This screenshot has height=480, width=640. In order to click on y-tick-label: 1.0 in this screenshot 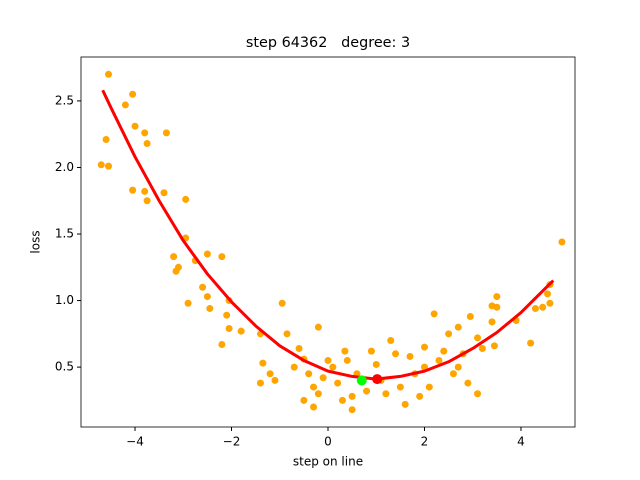, I will do `click(64, 300)`.